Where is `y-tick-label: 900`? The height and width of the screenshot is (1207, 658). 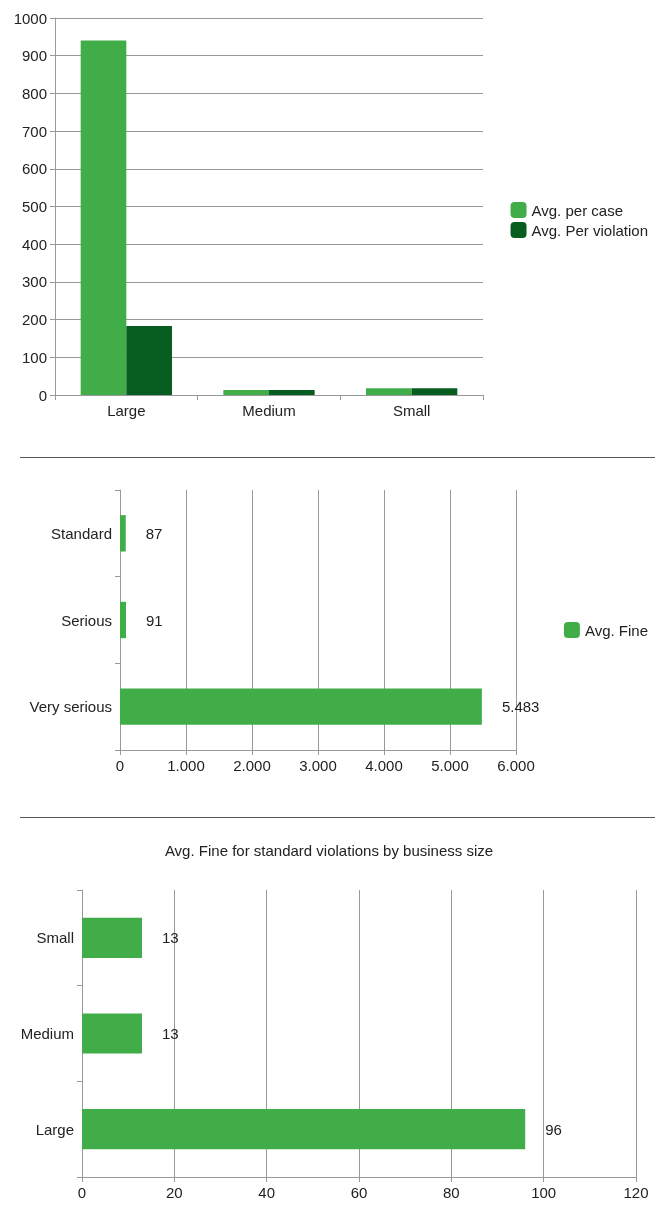 y-tick-label: 900 is located at coordinates (34, 56).